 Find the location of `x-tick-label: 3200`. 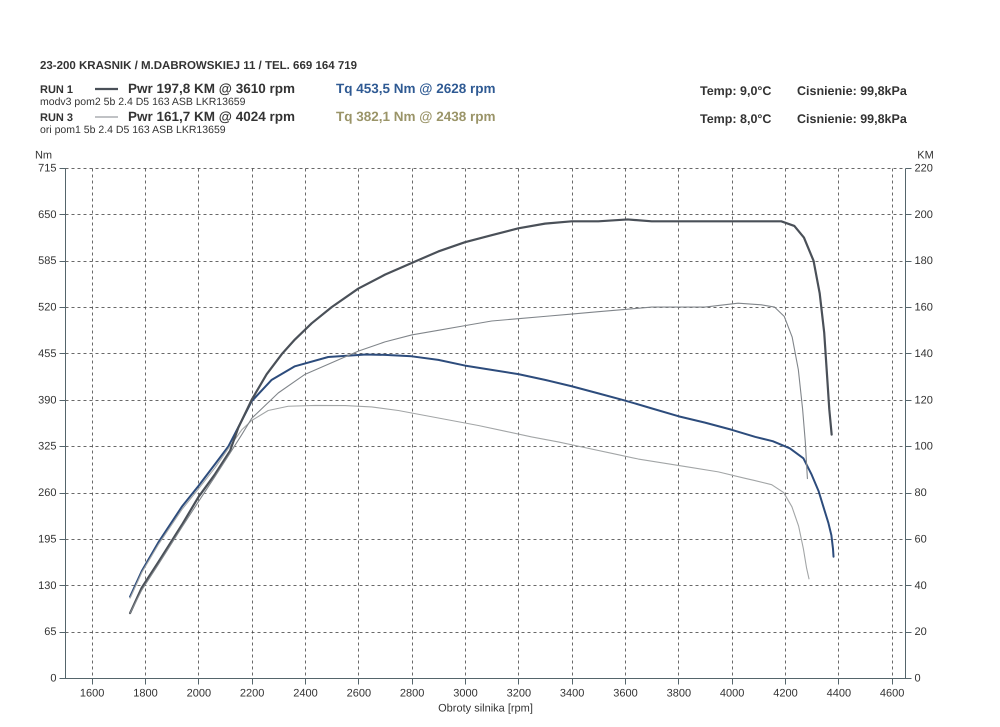

x-tick-label: 3200 is located at coordinates (519, 694).